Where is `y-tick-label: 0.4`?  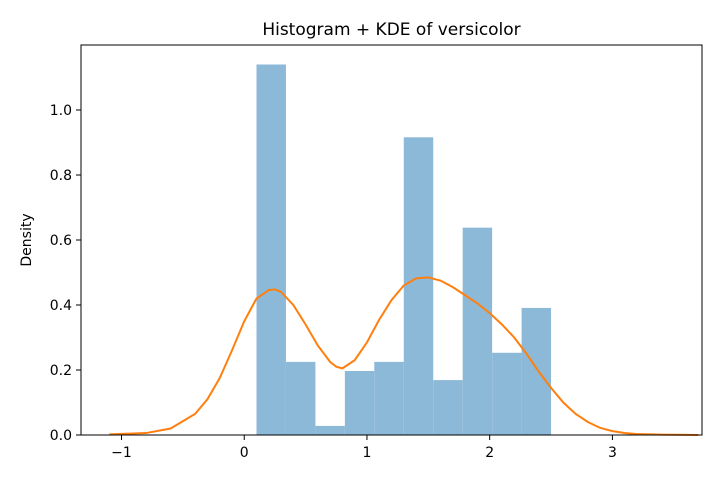
y-tick-label: 0.4 is located at coordinates (61, 306).